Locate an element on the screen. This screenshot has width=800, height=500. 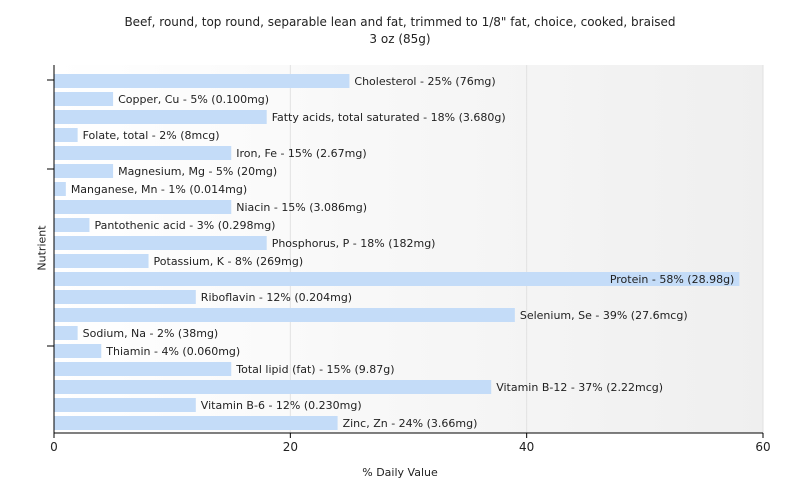
x-tick-label: 0 is located at coordinates (54, 447).